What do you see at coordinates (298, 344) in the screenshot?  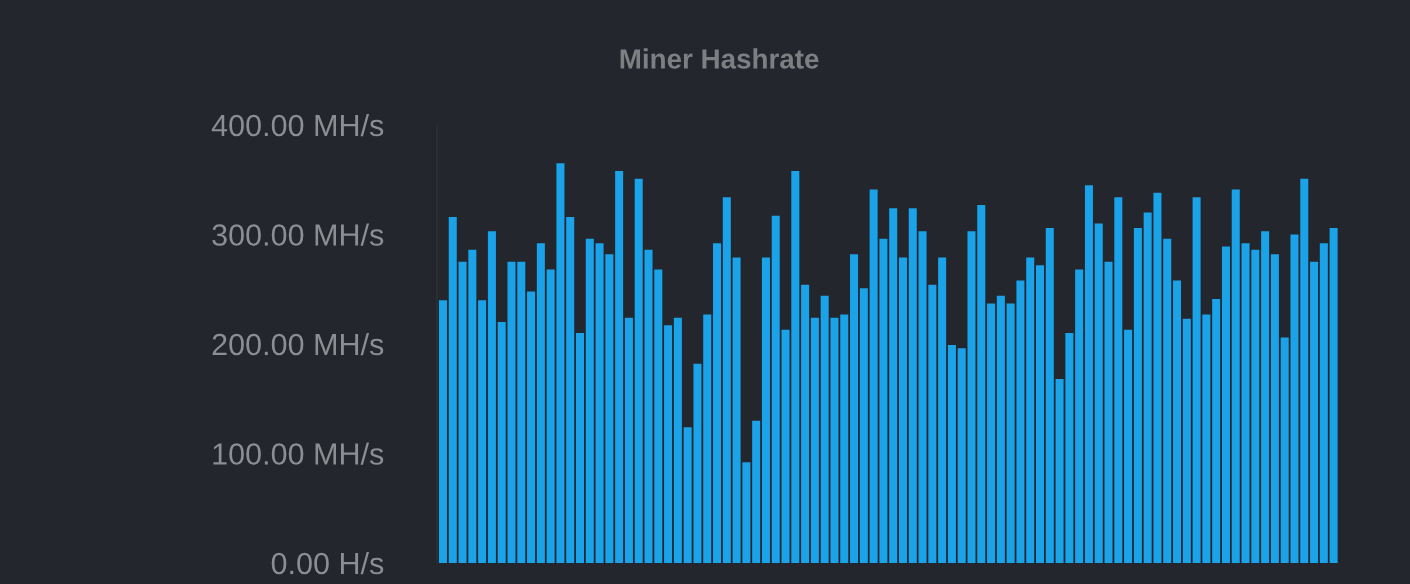 I see `y-tick-label: 200.00 MH/s` at bounding box center [298, 344].